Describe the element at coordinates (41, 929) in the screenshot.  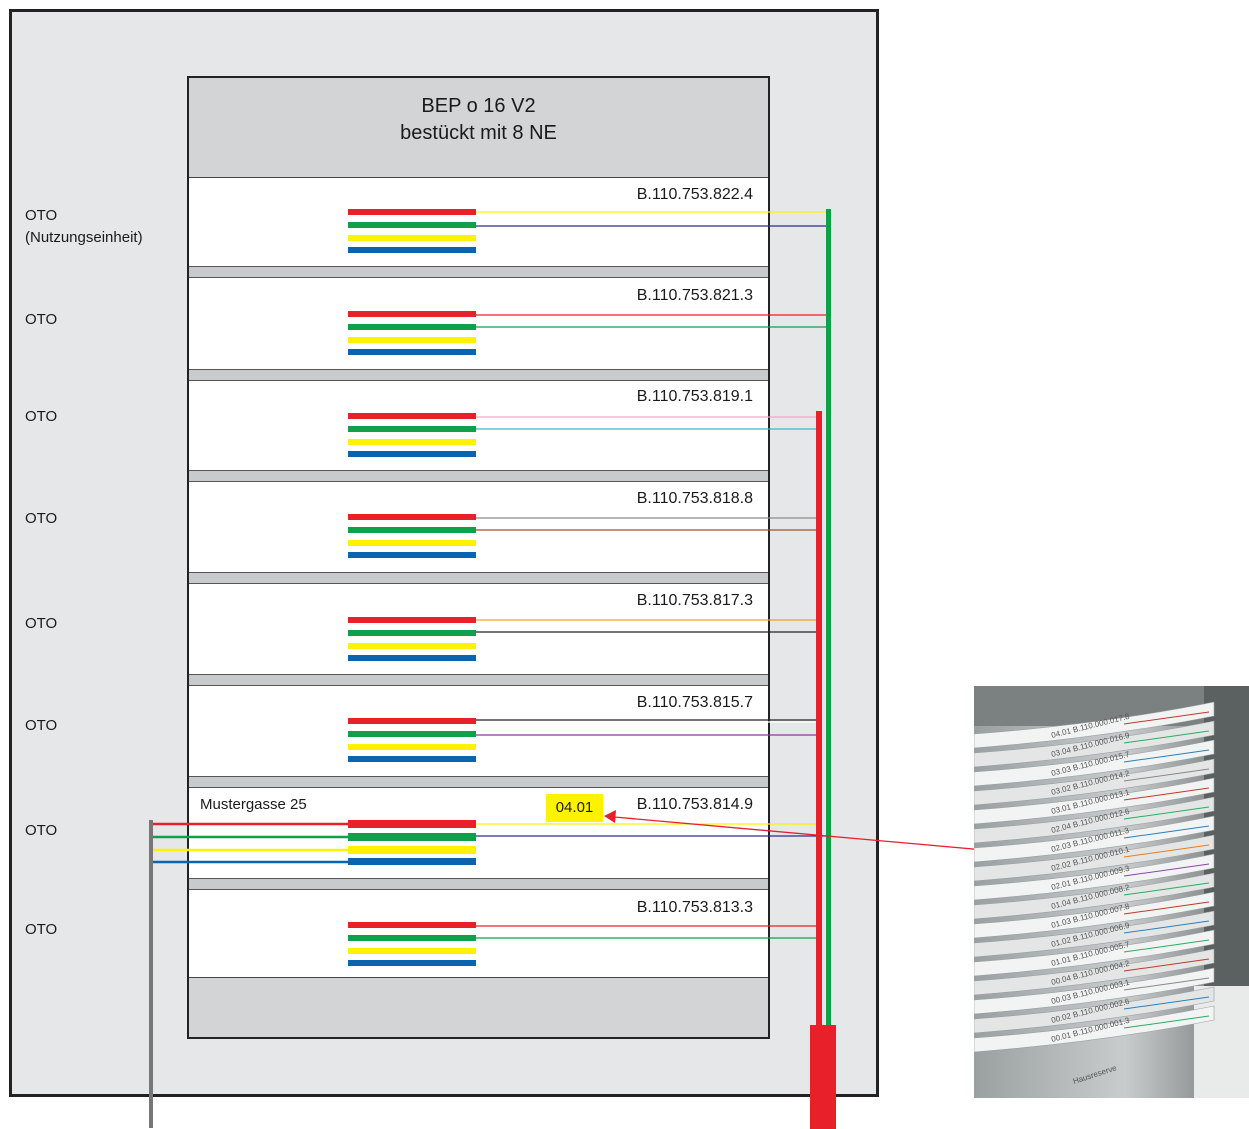
I see `oto-label-8: OTO` at that location.